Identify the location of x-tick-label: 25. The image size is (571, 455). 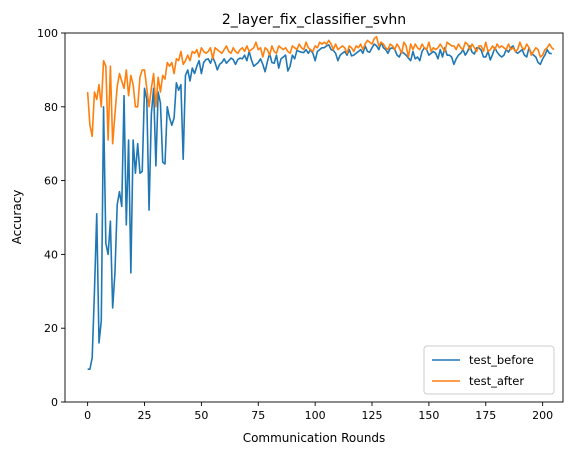
(145, 415).